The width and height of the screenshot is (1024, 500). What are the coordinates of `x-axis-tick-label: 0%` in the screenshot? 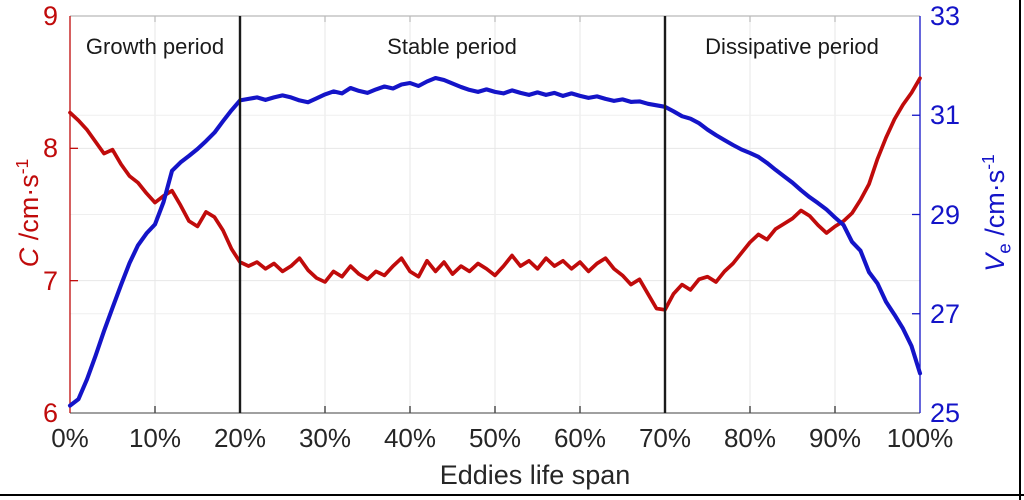 It's located at (70, 438).